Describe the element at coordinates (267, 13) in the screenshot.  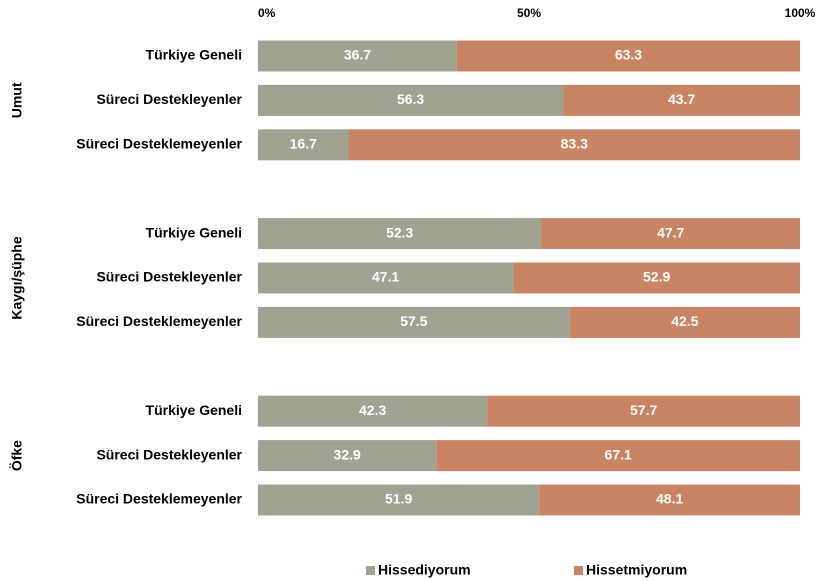
I see `x-tick-label: 0%` at that location.